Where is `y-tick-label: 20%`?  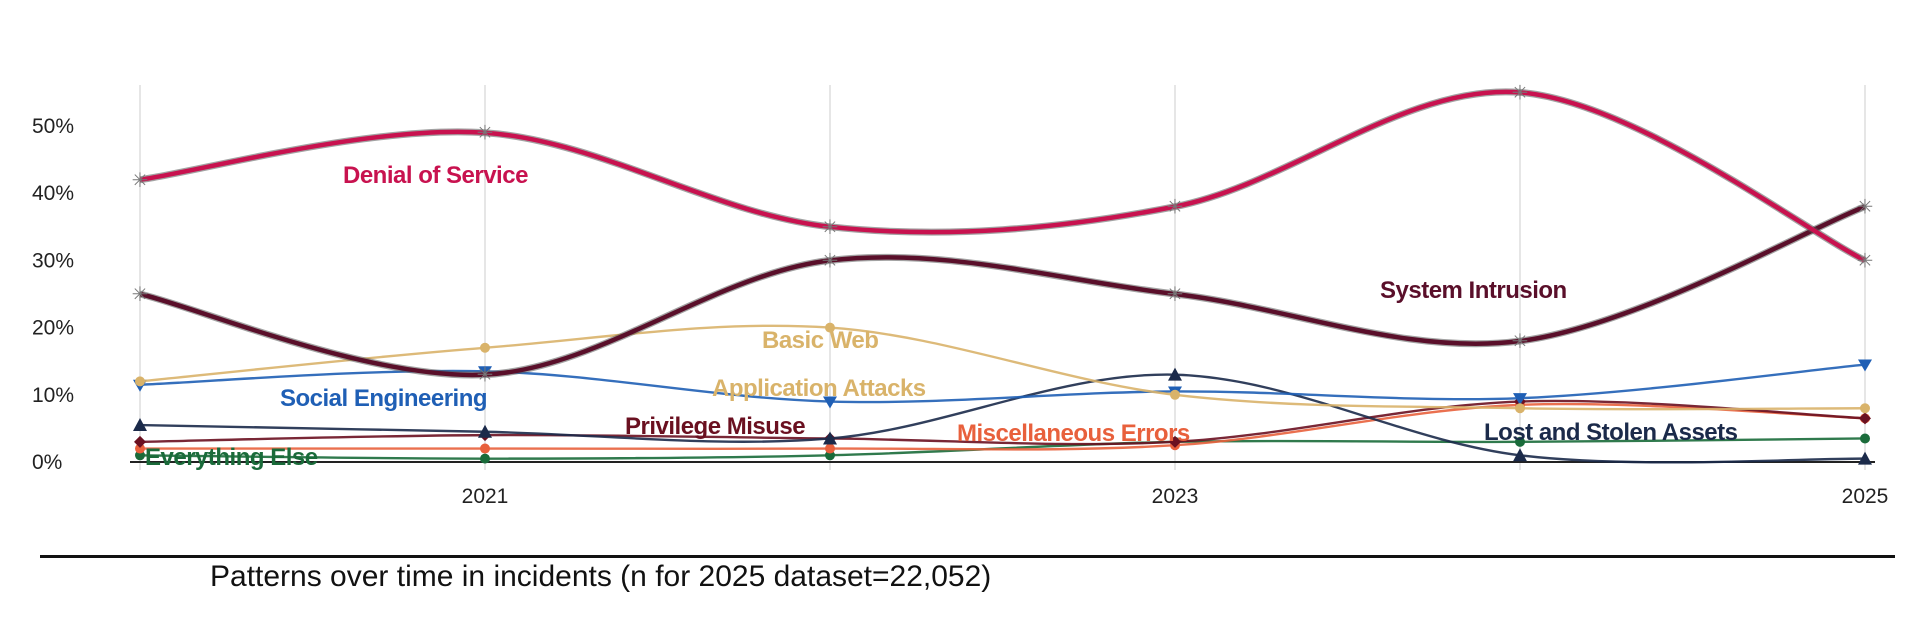 y-tick-label: 20% is located at coordinates (53, 328).